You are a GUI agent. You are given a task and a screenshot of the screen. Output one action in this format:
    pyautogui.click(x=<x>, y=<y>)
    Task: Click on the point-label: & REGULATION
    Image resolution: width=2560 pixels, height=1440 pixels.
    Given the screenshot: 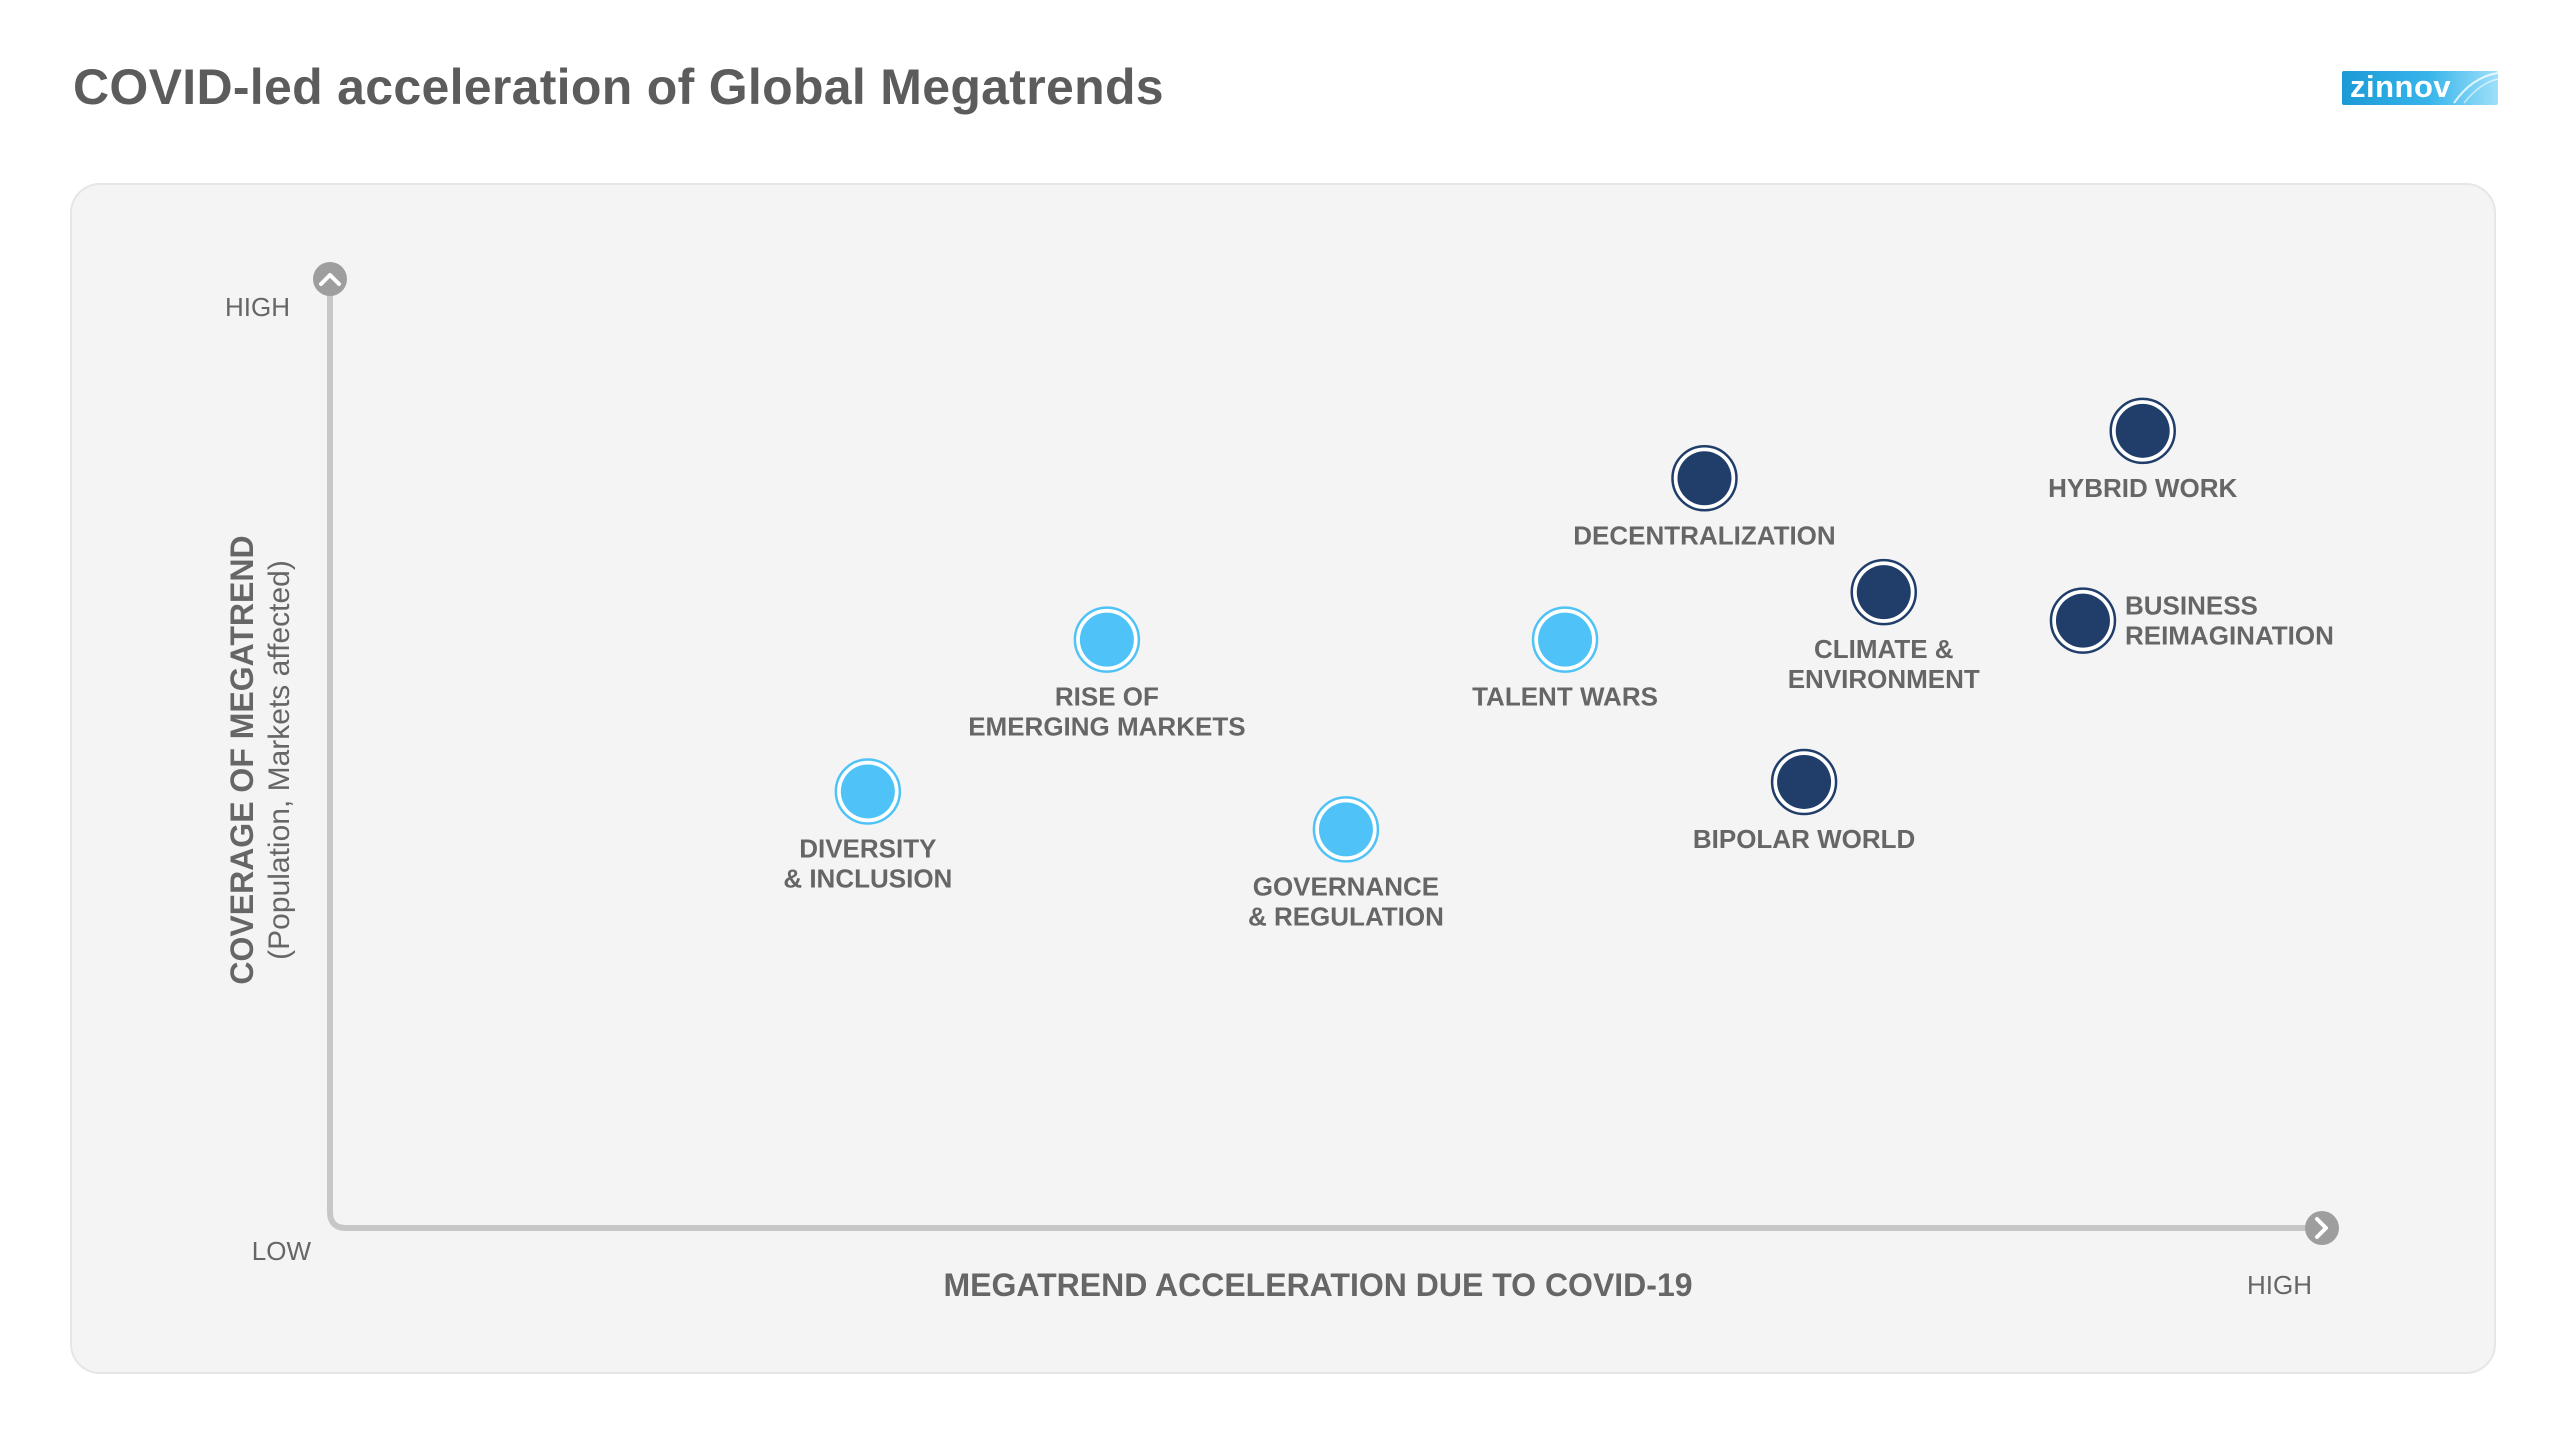 What is the action you would take?
    pyautogui.click(x=1346, y=916)
    